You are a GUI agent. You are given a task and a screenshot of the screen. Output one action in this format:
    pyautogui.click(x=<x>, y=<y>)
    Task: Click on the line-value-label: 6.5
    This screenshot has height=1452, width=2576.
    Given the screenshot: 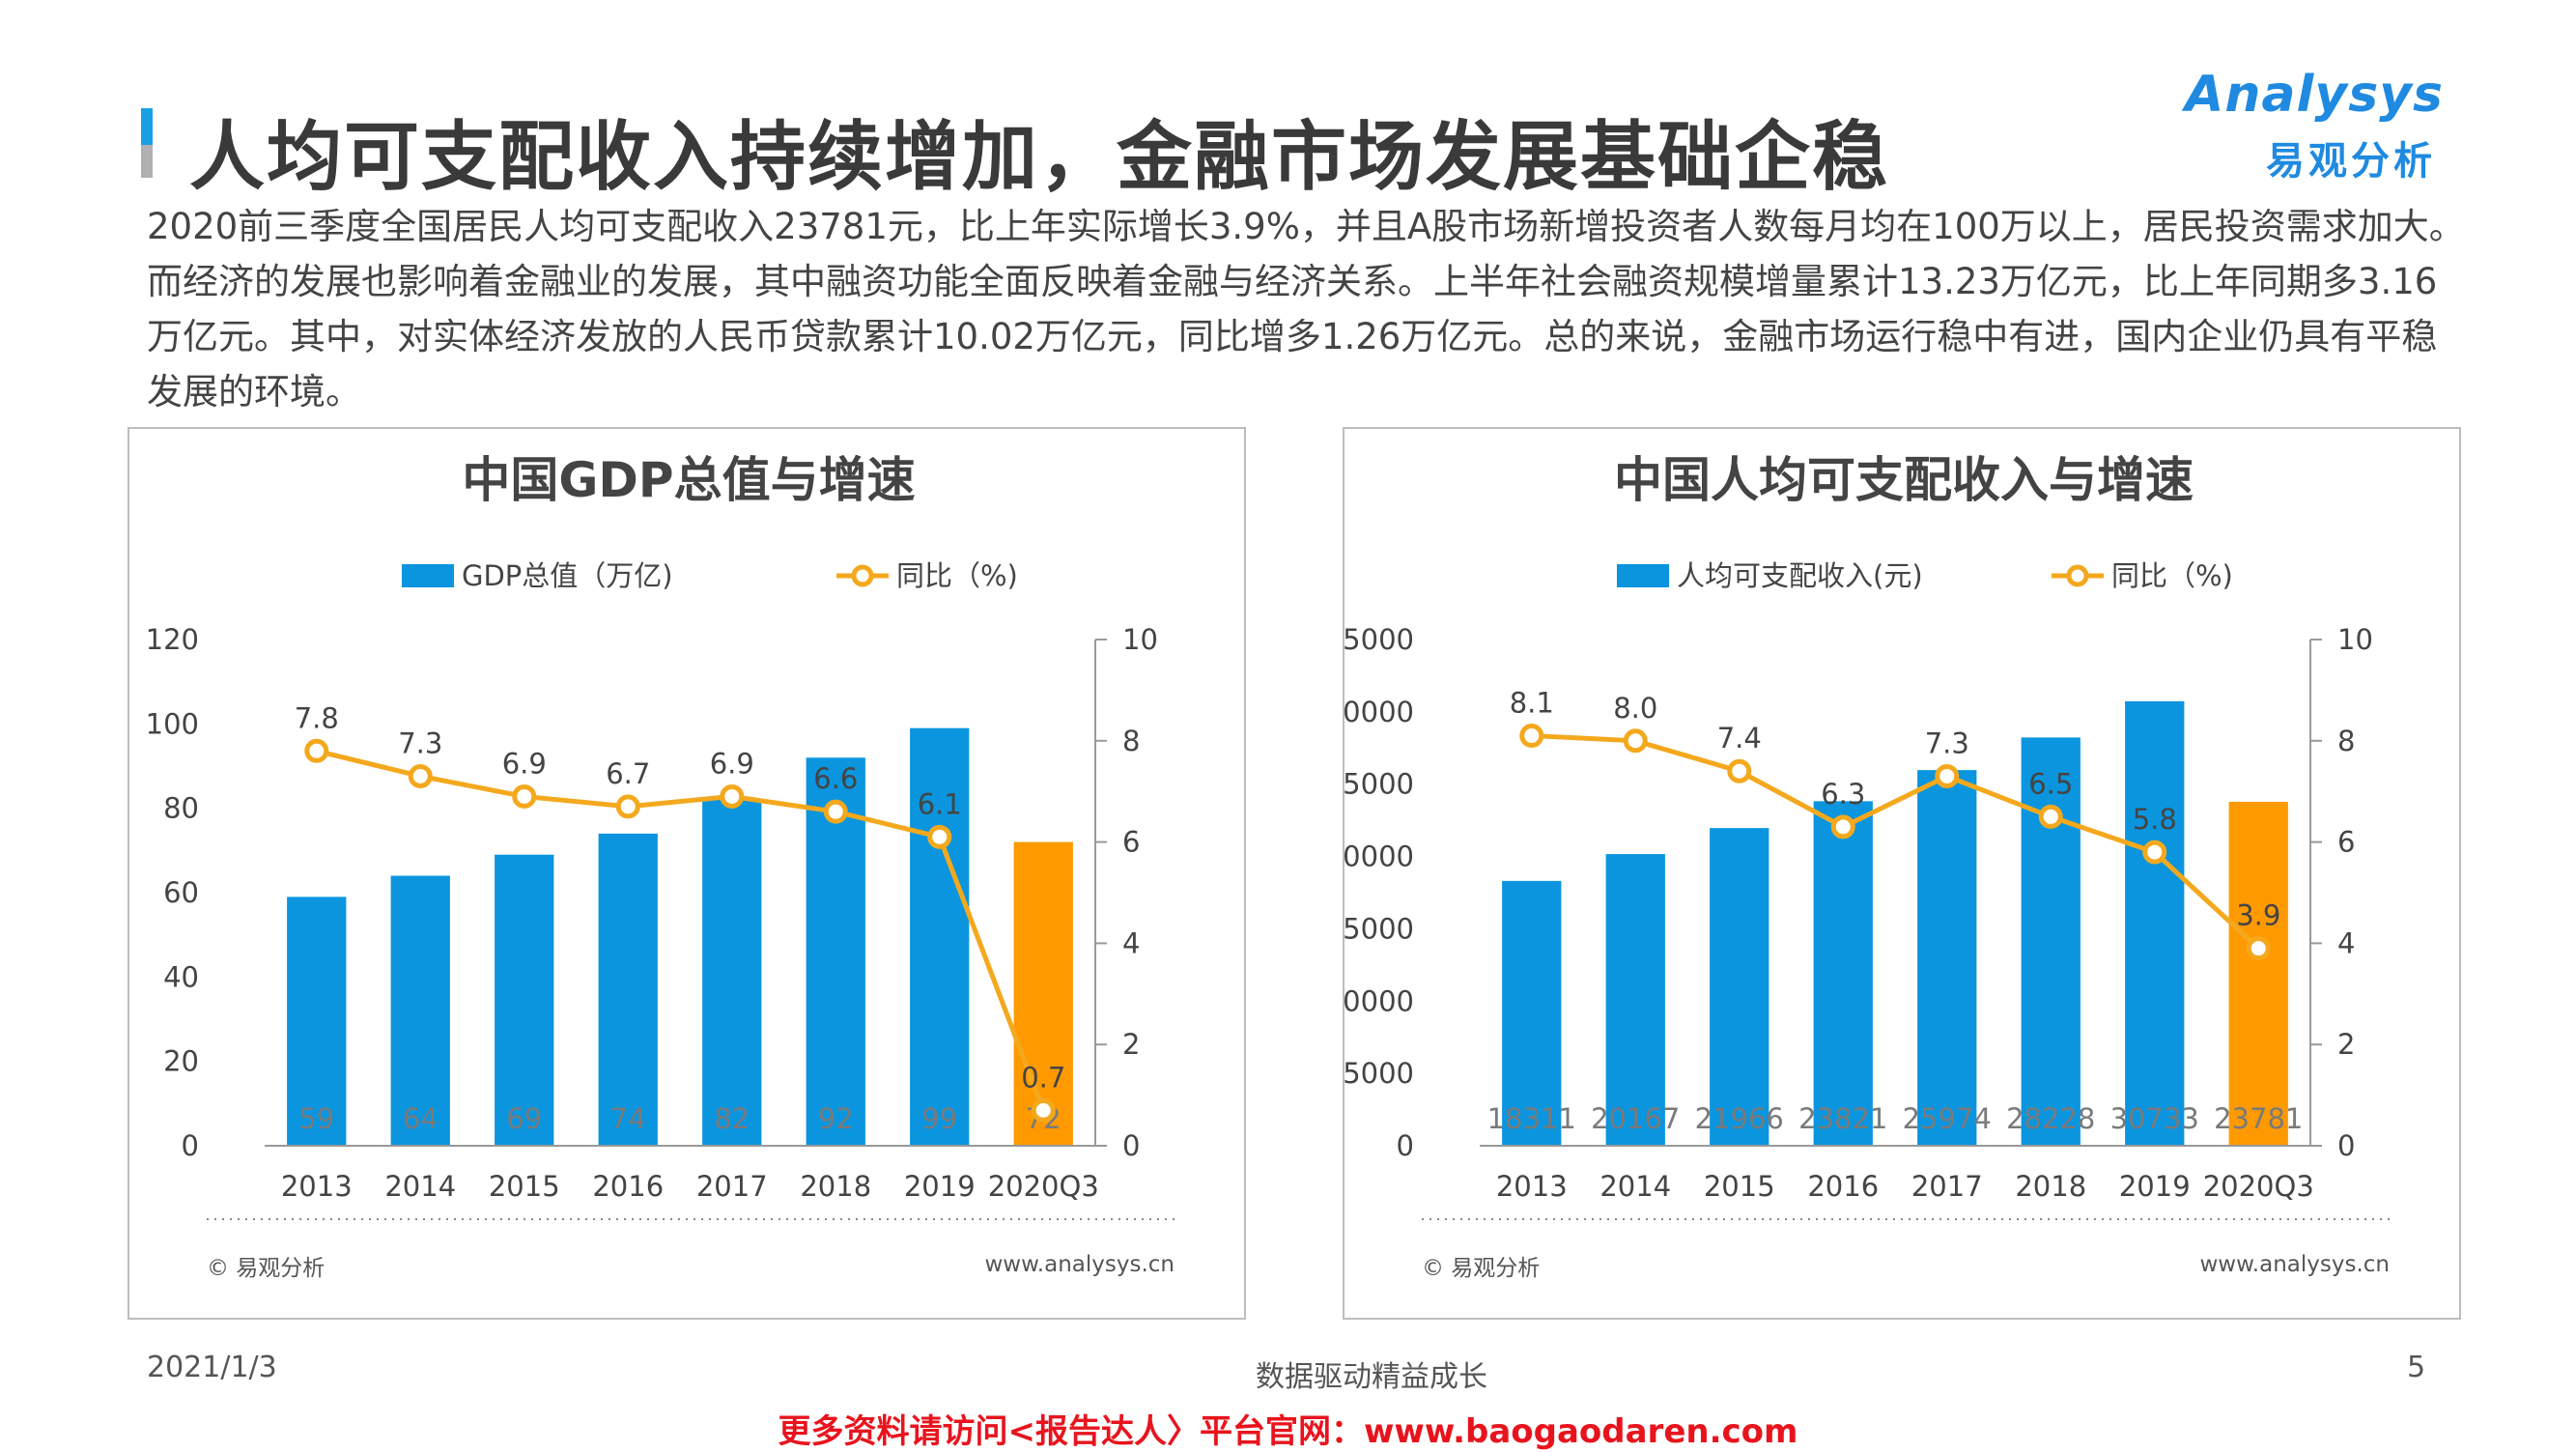 What is the action you would take?
    pyautogui.click(x=2050, y=783)
    